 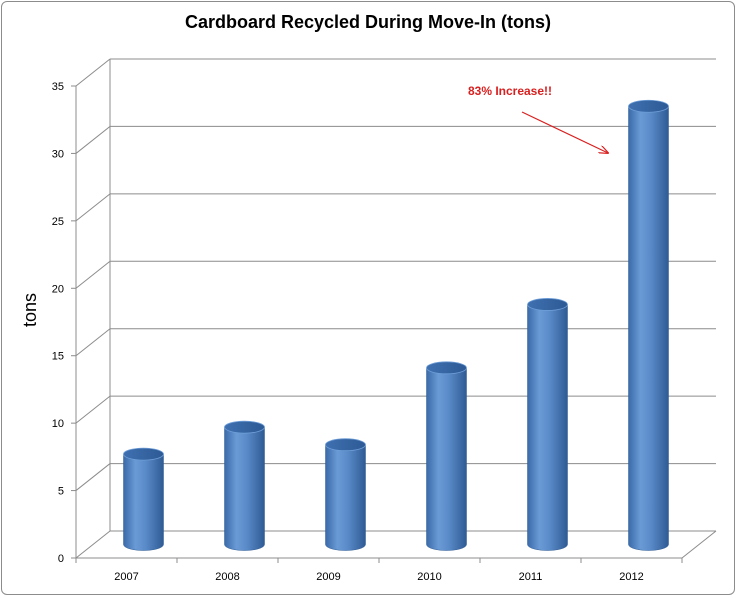 What do you see at coordinates (58, 87) in the screenshot?
I see `y-tick-label: 35` at bounding box center [58, 87].